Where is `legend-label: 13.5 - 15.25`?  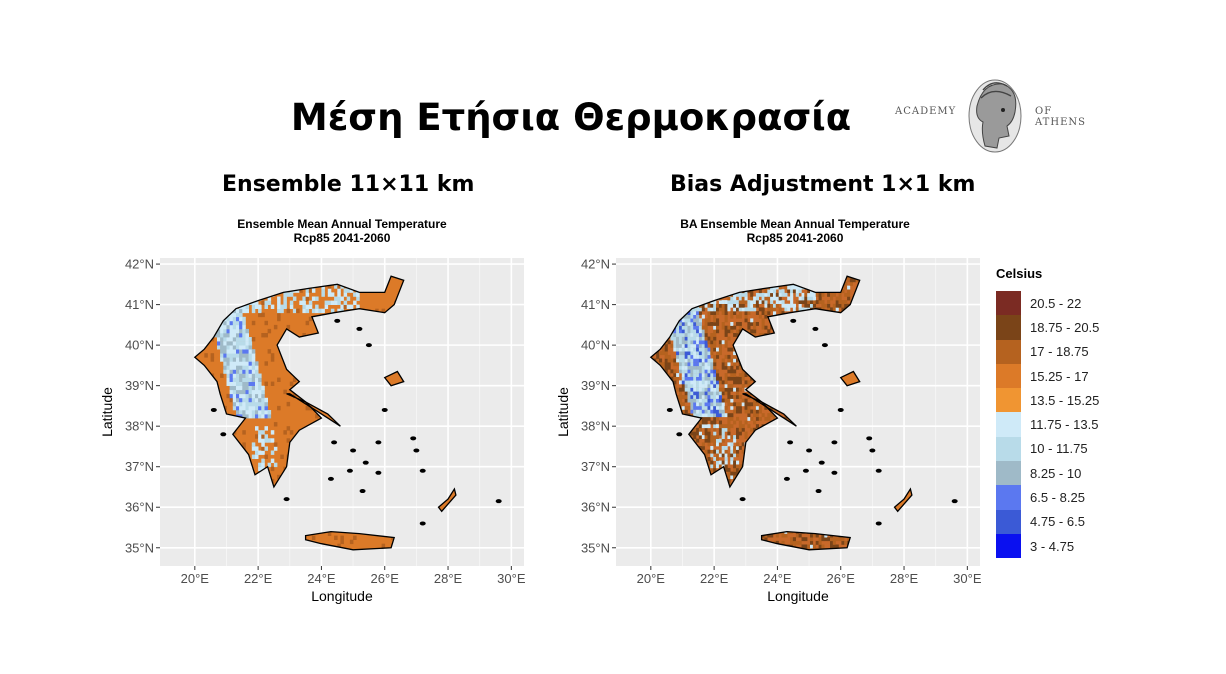
legend-label: 13.5 - 15.25 is located at coordinates (1065, 400).